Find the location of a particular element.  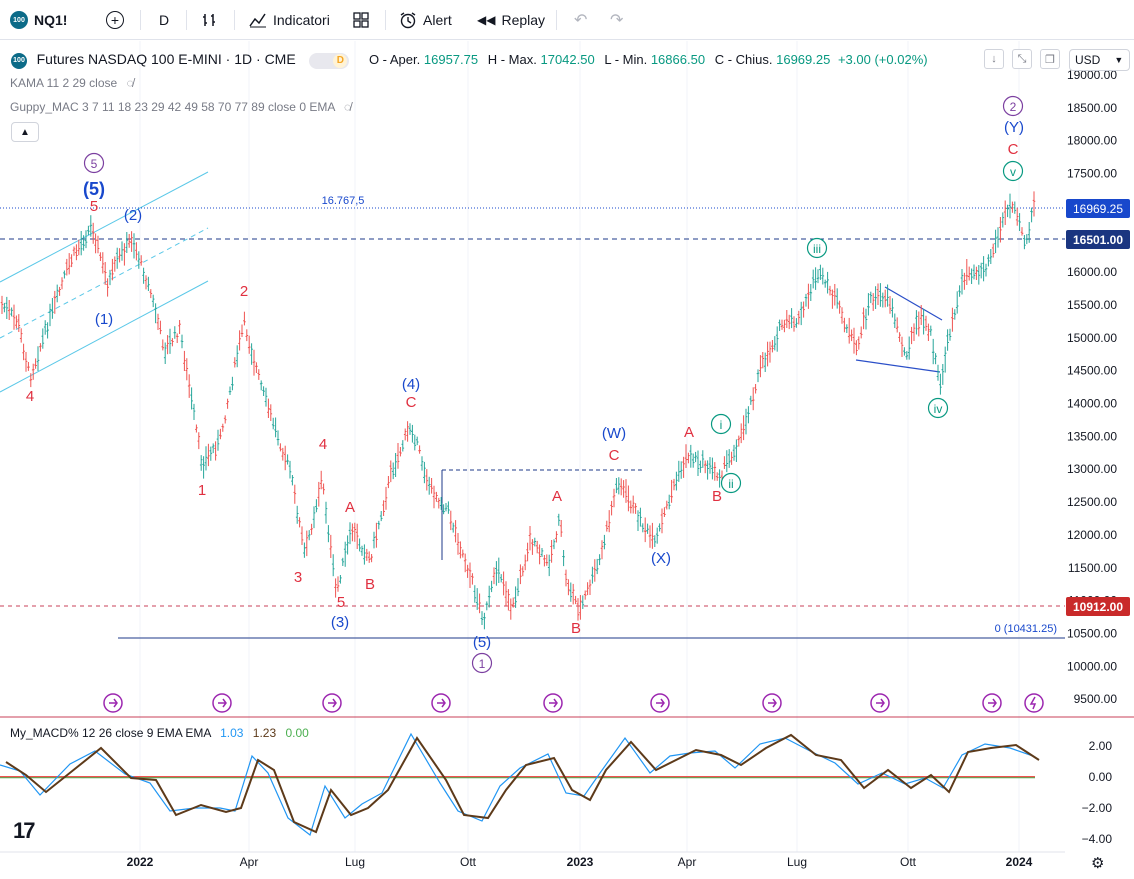

compare-symbol-button: + is located at coordinates (115, 20).